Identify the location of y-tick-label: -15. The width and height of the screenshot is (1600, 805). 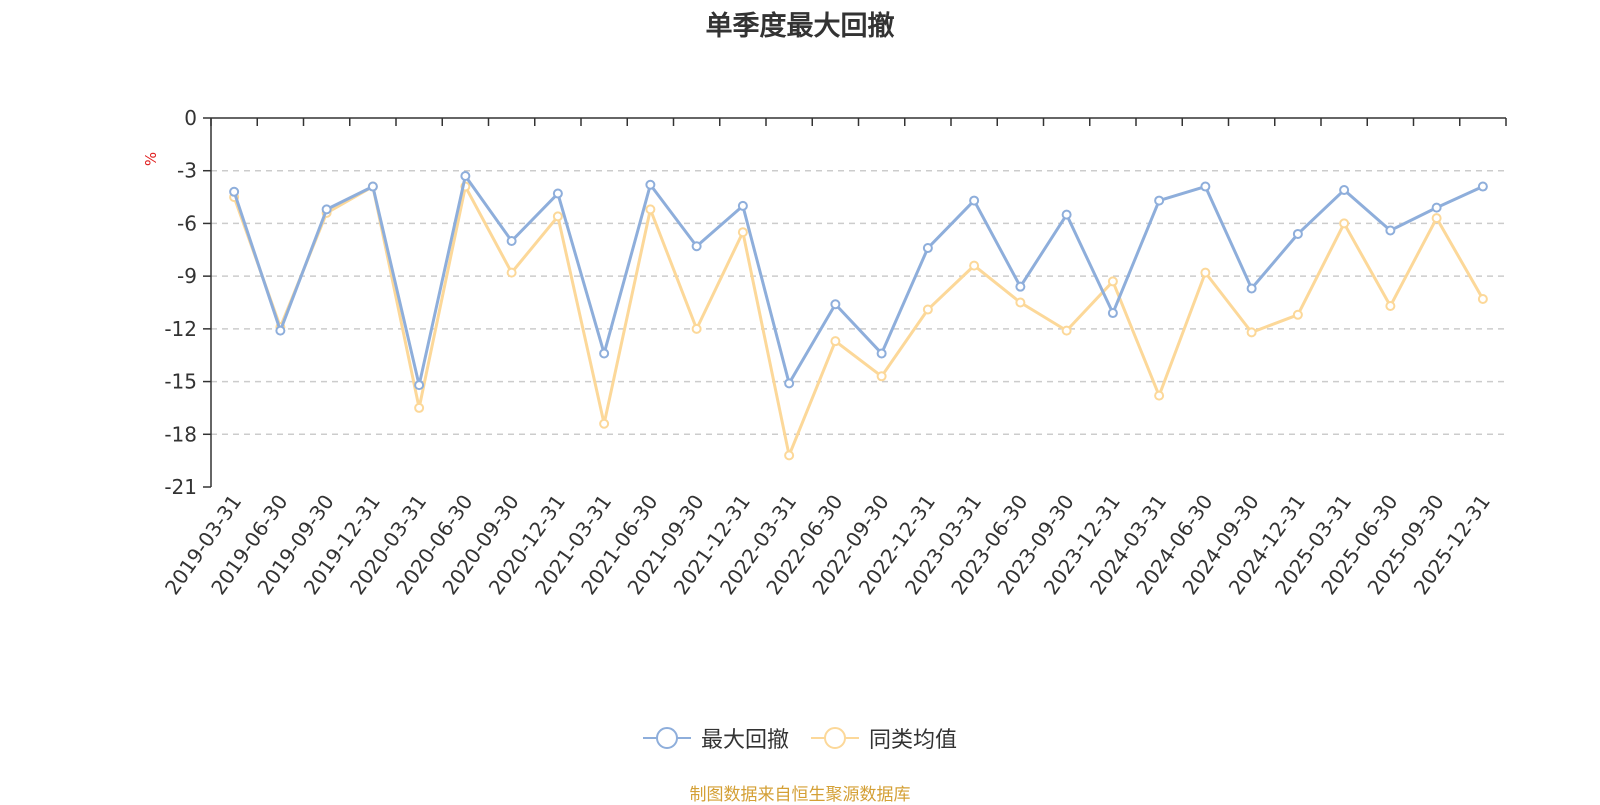
(180, 382).